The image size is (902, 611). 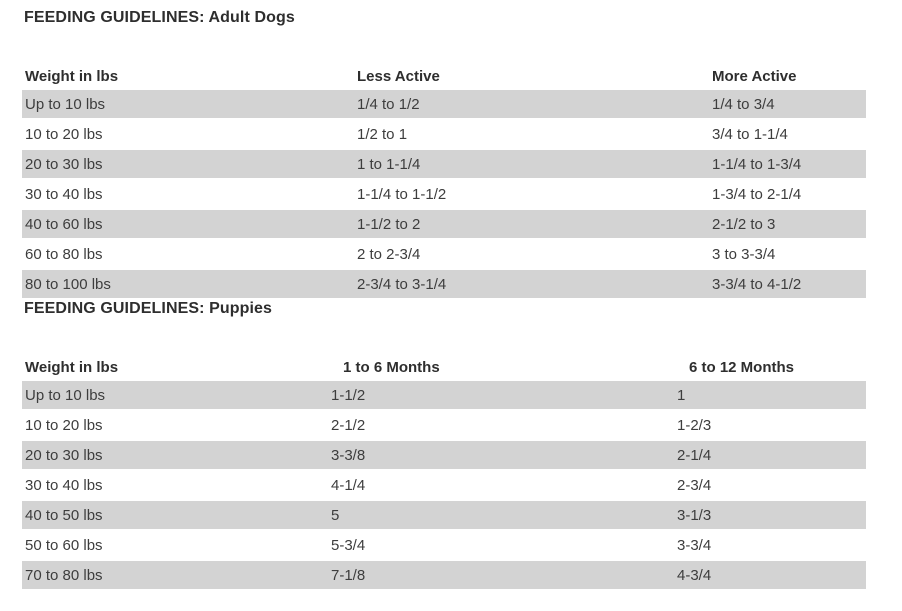 I want to click on feeding-amount-cell: 3-3/4 to 4-1/2, so click(x=787, y=284).